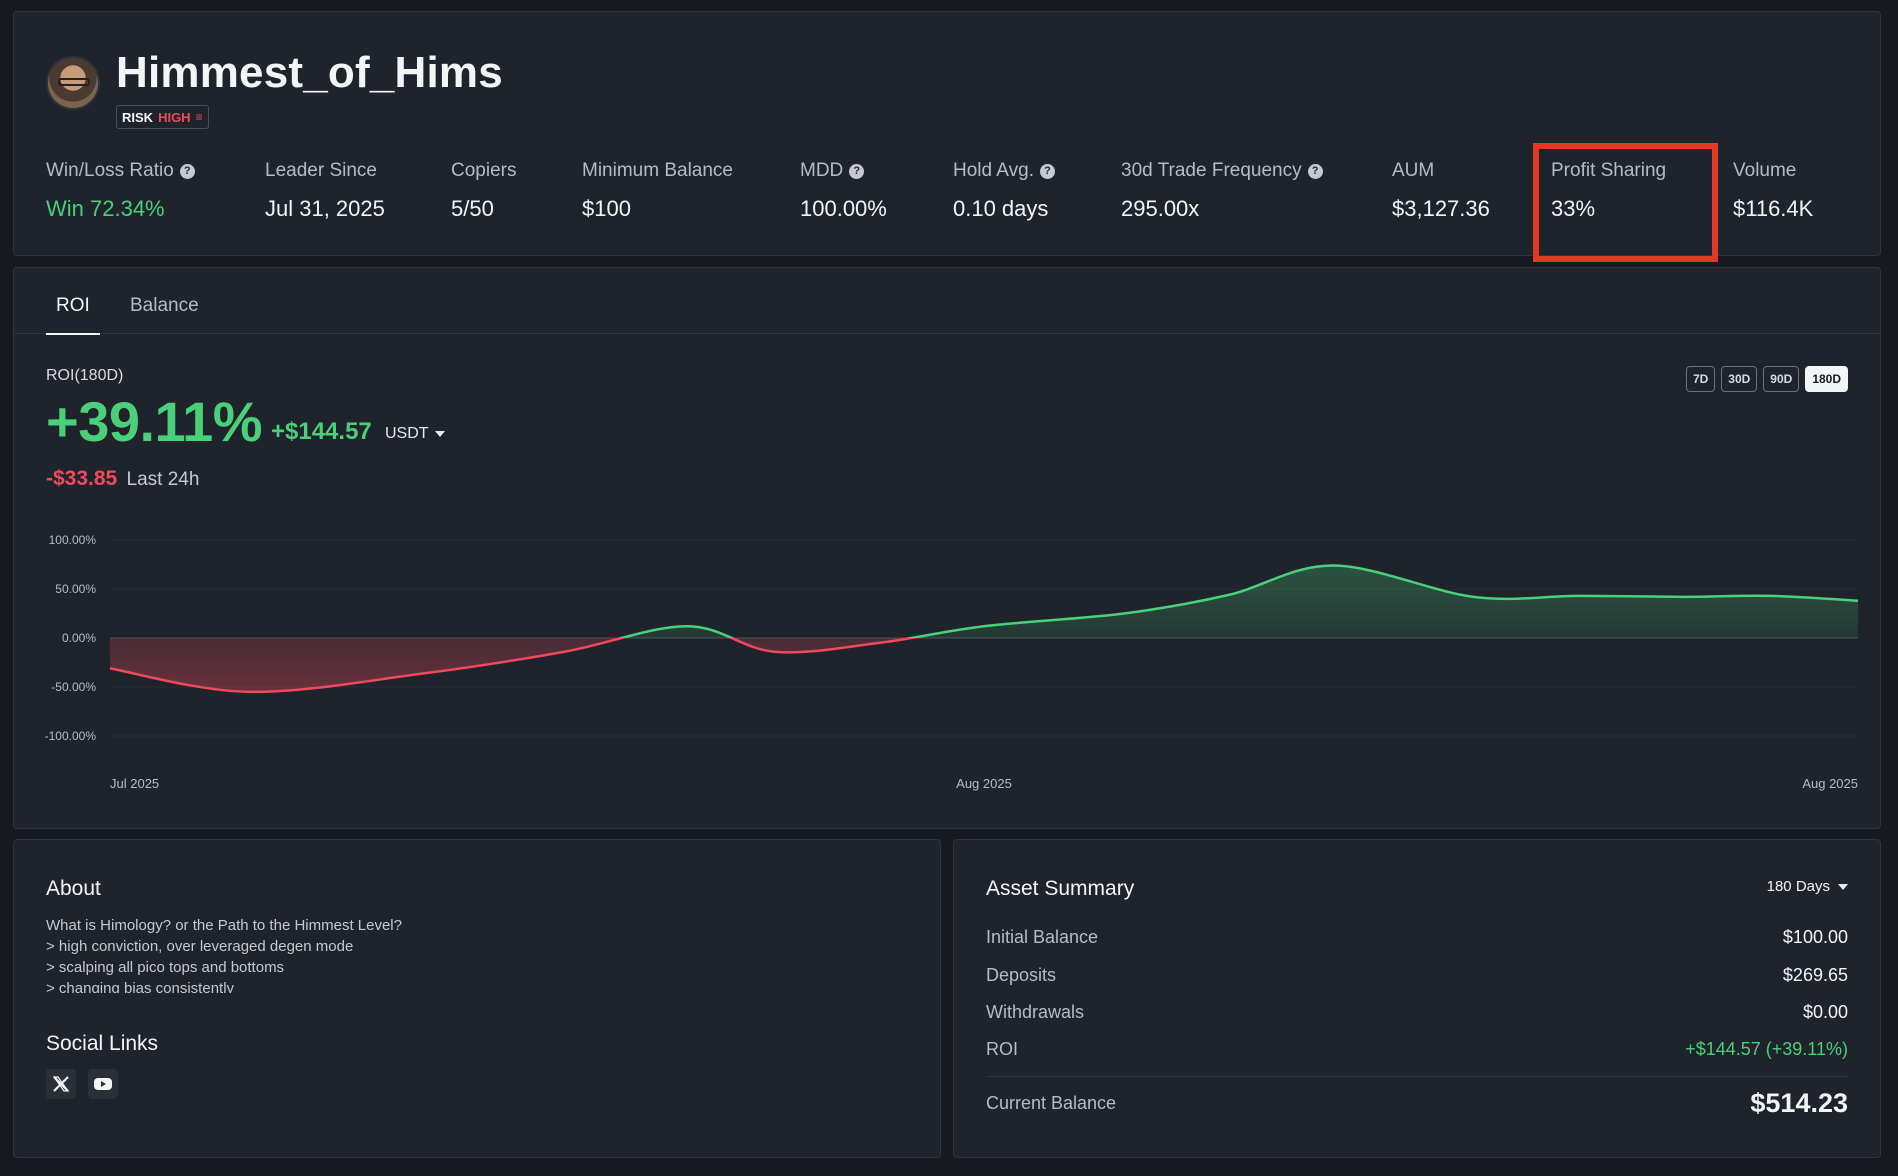  What do you see at coordinates (484, 170) in the screenshot?
I see `stat-label: Copiers` at bounding box center [484, 170].